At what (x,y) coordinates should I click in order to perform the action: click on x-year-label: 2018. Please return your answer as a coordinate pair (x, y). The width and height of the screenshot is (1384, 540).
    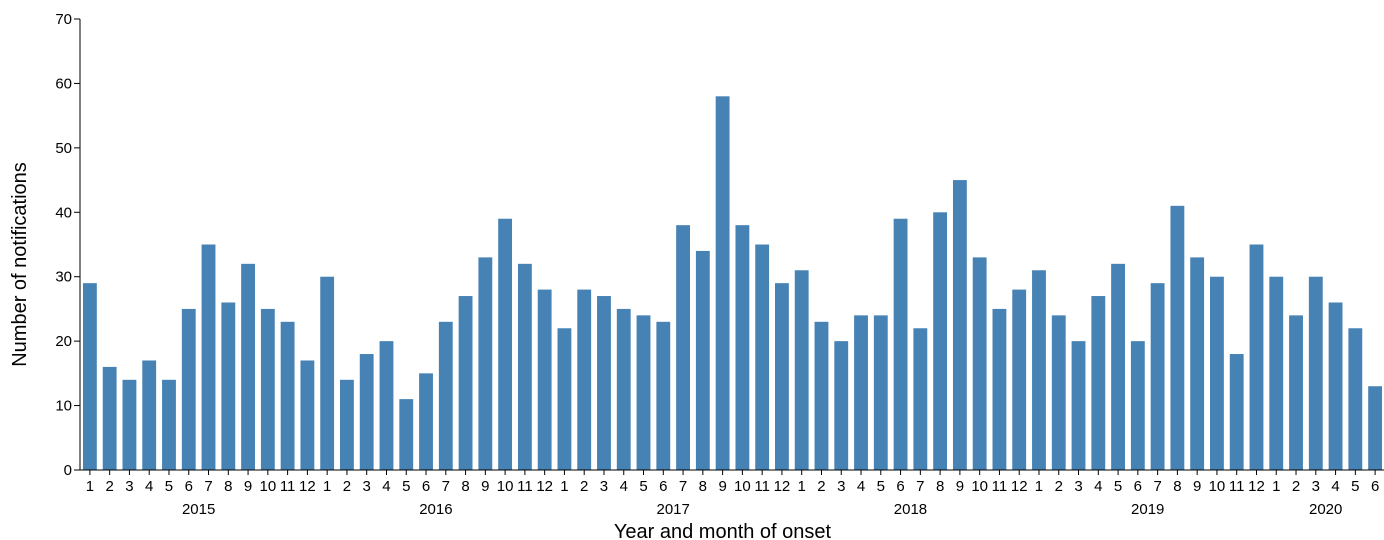
    Looking at the image, I should click on (910, 509).